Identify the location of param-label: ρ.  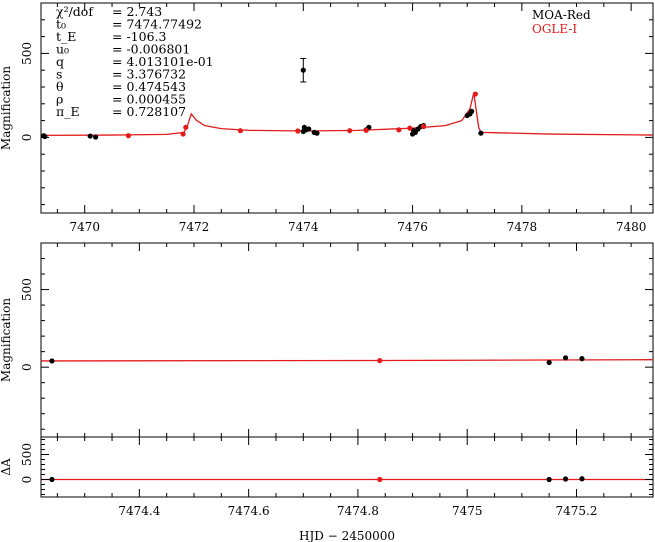
(59, 99).